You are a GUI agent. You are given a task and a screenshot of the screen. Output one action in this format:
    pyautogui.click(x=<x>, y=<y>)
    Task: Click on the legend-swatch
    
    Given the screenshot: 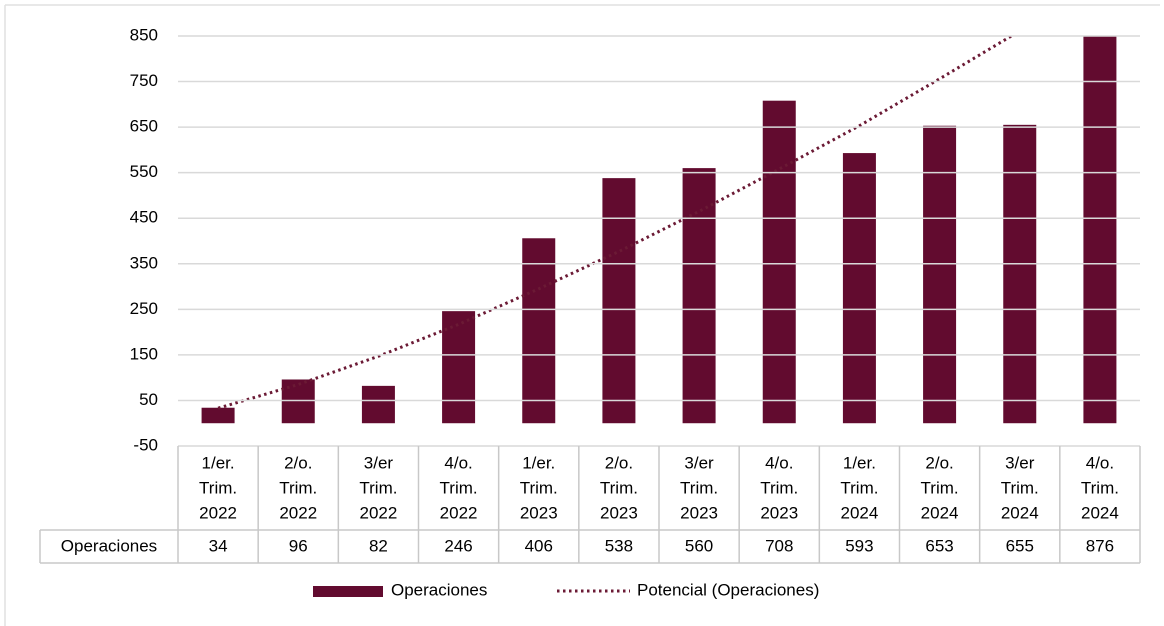 What is the action you would take?
    pyautogui.click(x=348, y=591)
    